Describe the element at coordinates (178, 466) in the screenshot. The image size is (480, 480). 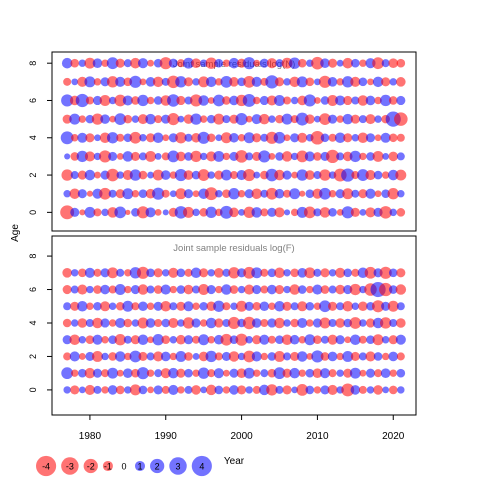
I see `legend-positive-bubble` at that location.